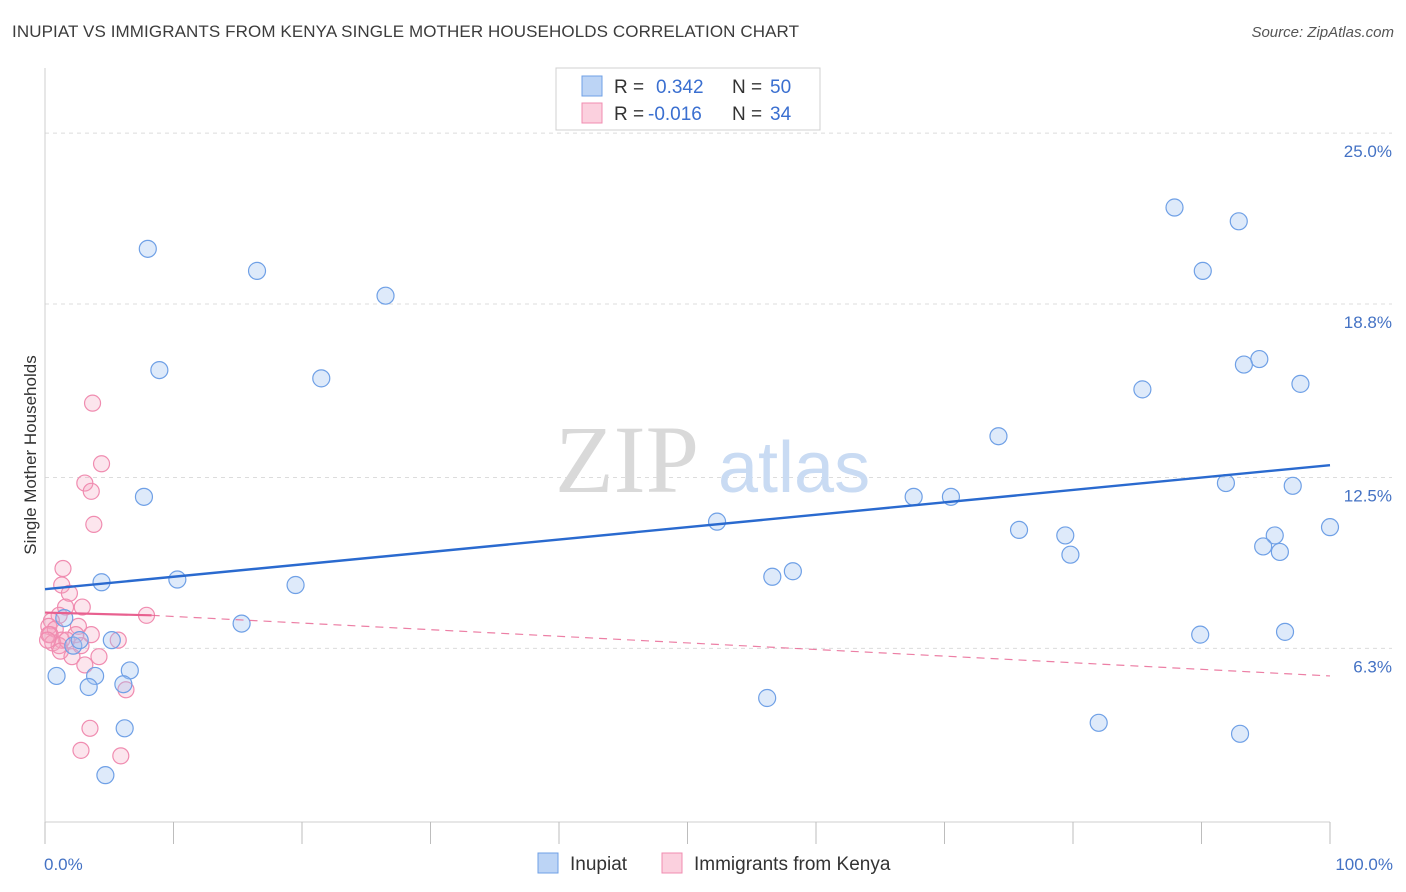  I want to click on bottom-legend-inupiat: Inupiat, so click(599, 864).